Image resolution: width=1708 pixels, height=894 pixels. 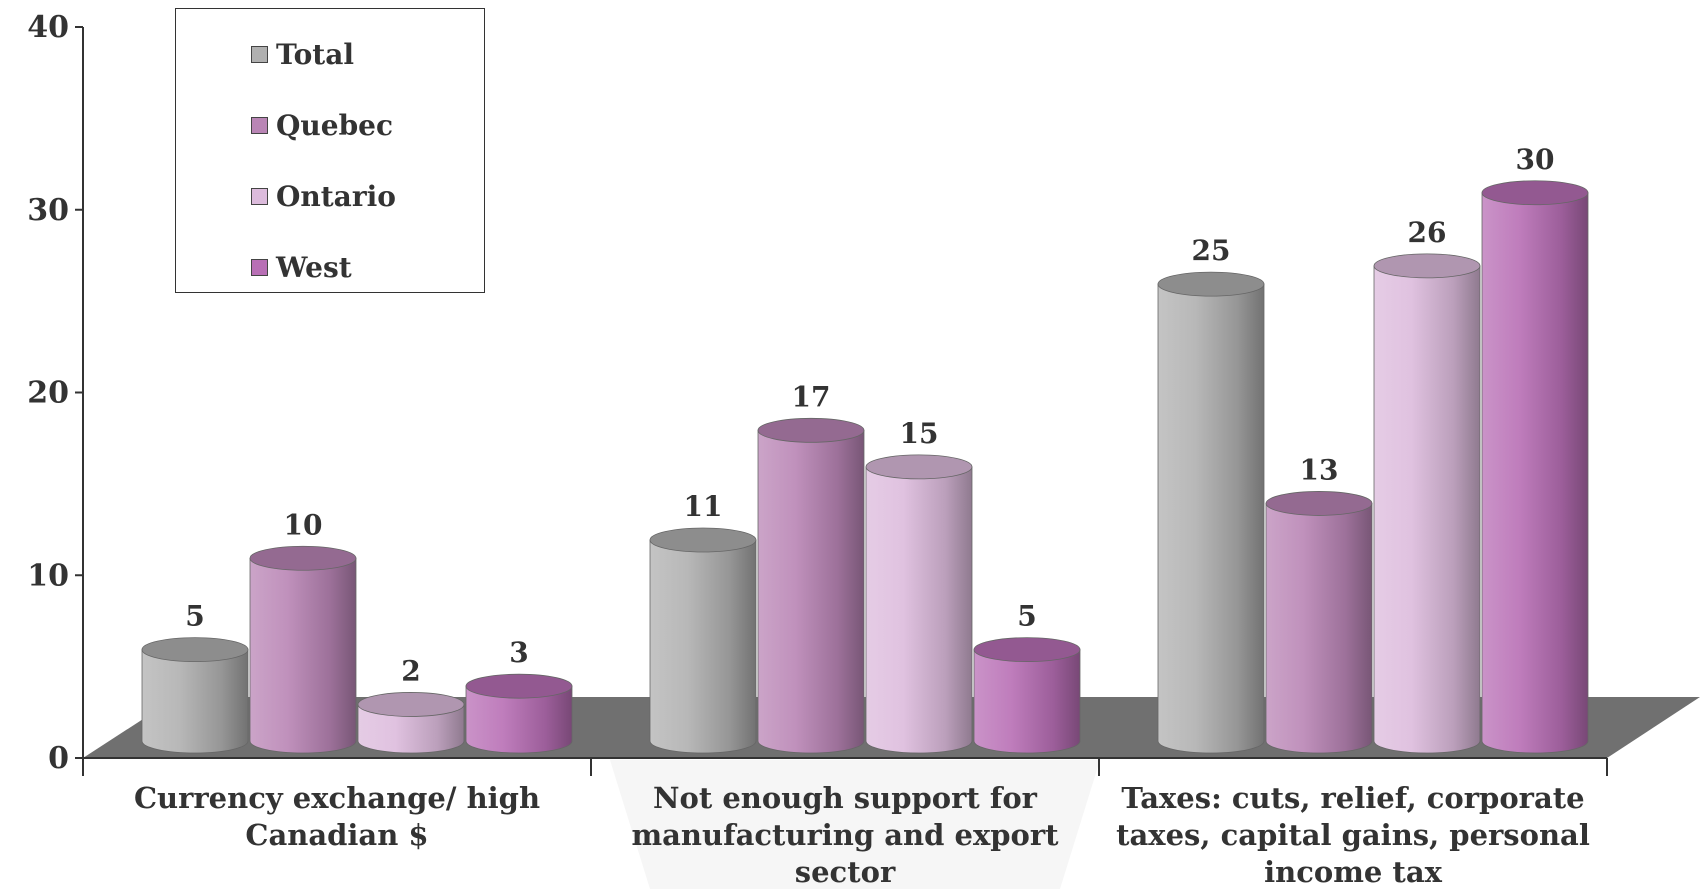 What do you see at coordinates (48, 210) in the screenshot?
I see `y-tick-label: 30` at bounding box center [48, 210].